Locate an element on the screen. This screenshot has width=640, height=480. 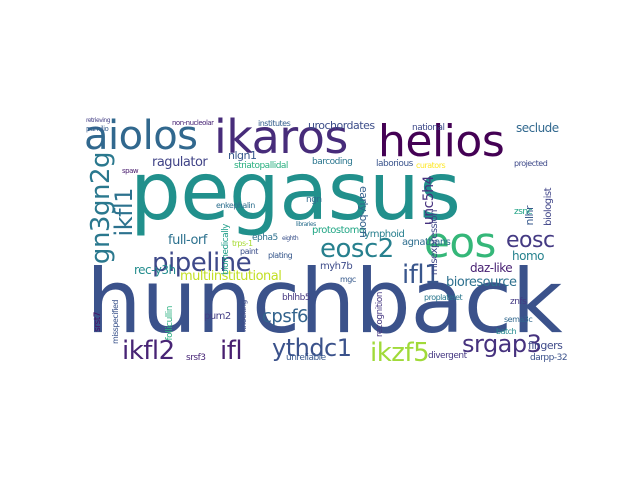
word-eosc: eosc is located at coordinates (530, 240).